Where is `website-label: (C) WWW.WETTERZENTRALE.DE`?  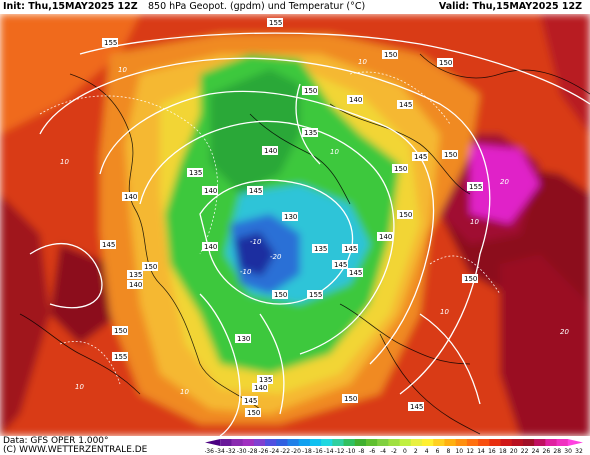 website-label: (C) WWW.WETTERZENTRALE.DE is located at coordinates (75, 450).